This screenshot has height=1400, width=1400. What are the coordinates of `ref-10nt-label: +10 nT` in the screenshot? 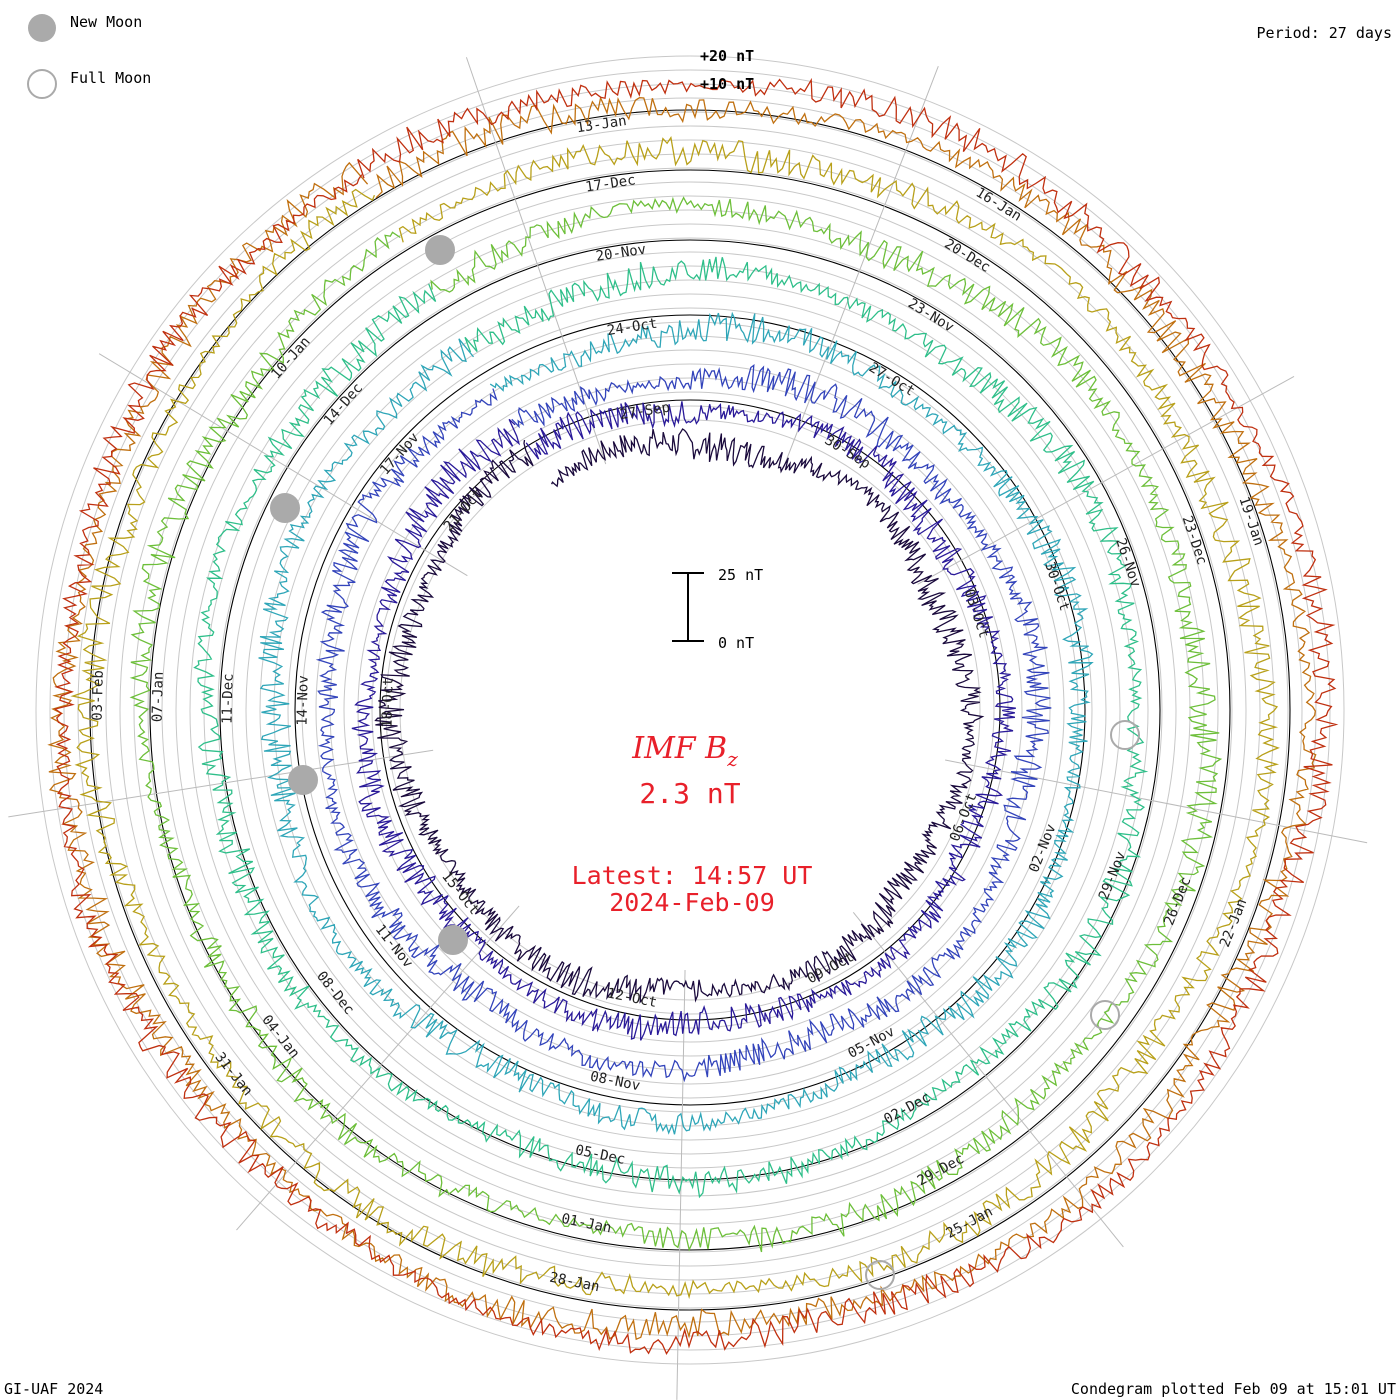 It's located at (727, 84).